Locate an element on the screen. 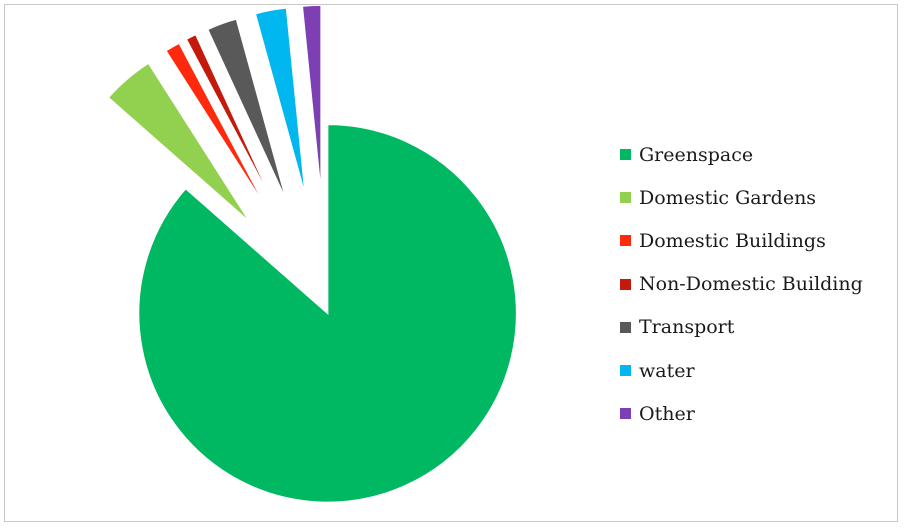  legend-label: water is located at coordinates (667, 370).